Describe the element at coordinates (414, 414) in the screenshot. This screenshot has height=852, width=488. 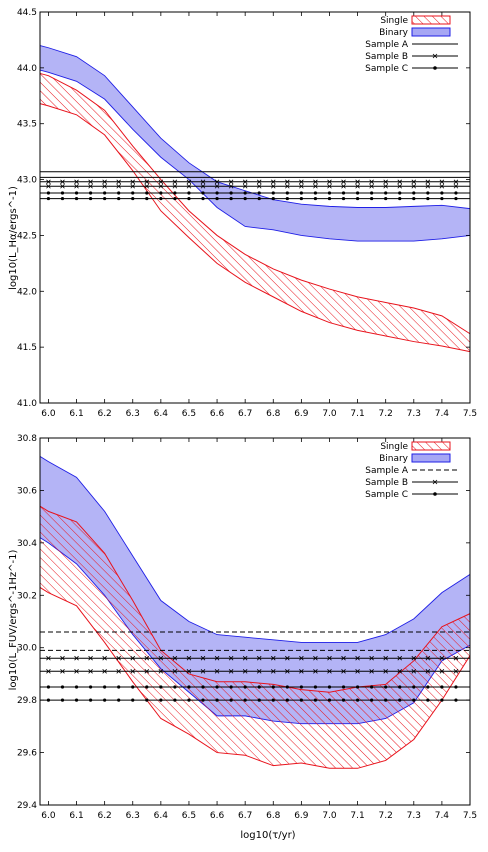
I see `x-tick-label: 7.3` at that location.